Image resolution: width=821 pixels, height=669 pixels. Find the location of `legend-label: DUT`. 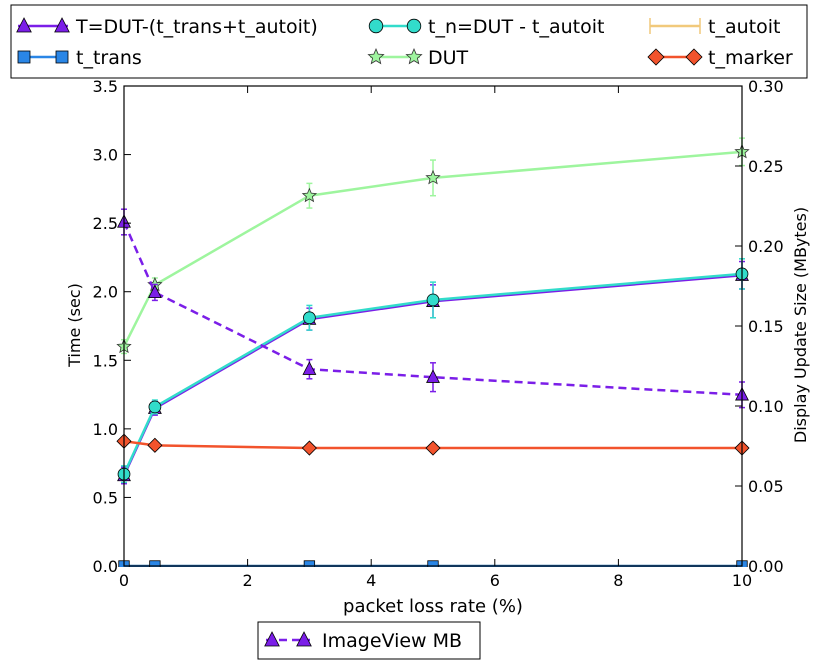

legend-label: DUT is located at coordinates (448, 58).